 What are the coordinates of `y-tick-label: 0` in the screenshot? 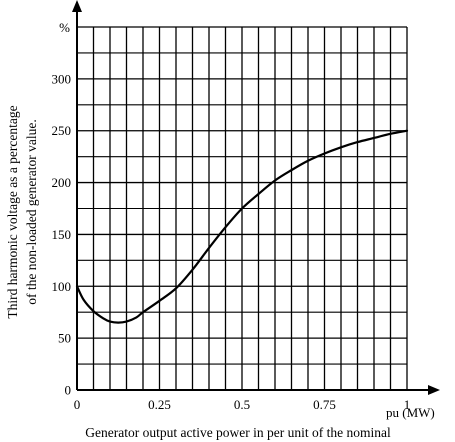 It's located at (68, 390).